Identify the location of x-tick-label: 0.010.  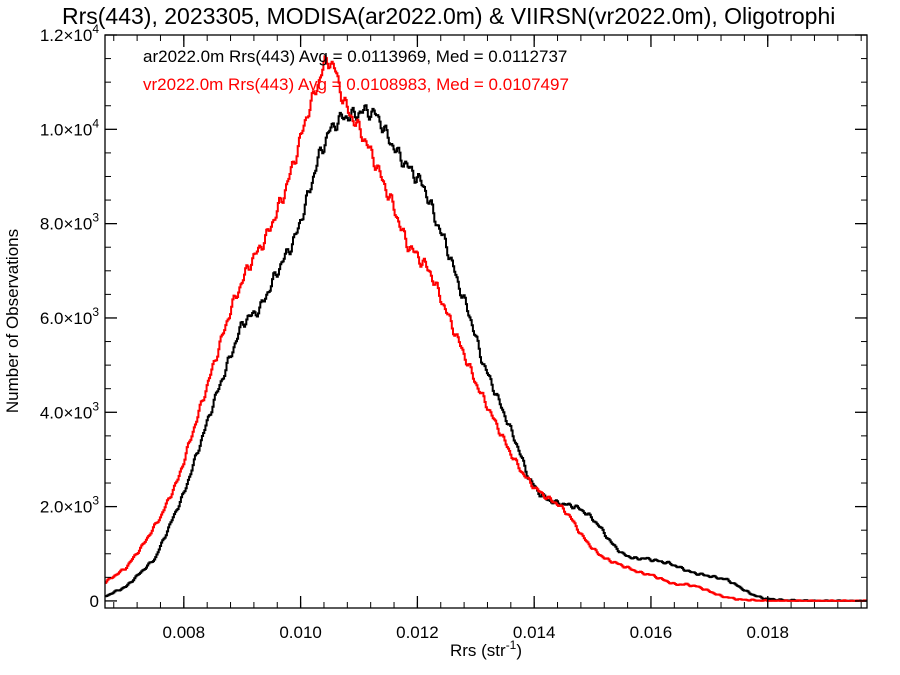
(300, 632).